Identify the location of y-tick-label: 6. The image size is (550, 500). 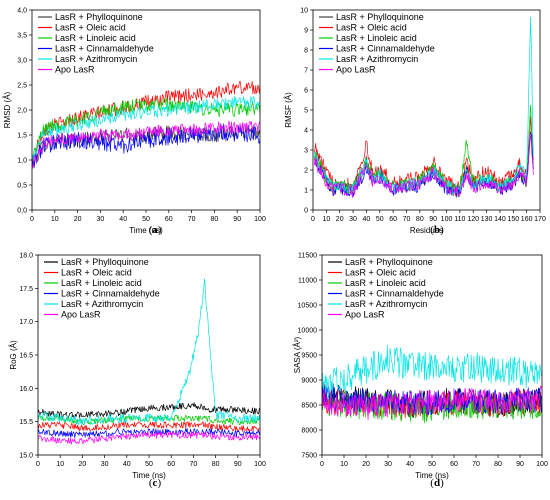
(306, 91).